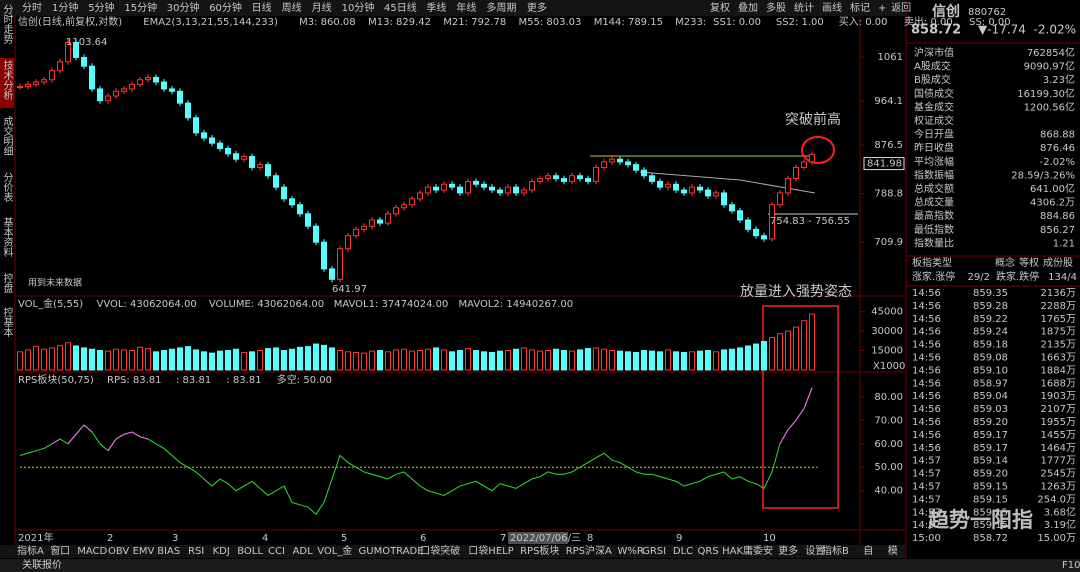 This screenshot has width=1080, height=572. I want to click on indicator-tab: QRS, so click(708, 551).